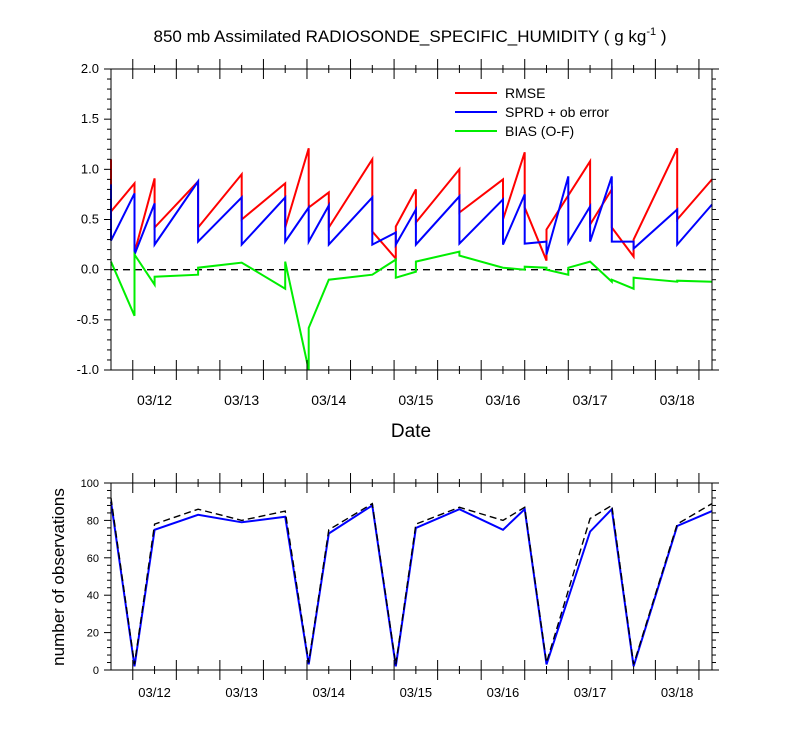  What do you see at coordinates (58, 577) in the screenshot?
I see `y-axis-title-observations: number of observations` at bounding box center [58, 577].